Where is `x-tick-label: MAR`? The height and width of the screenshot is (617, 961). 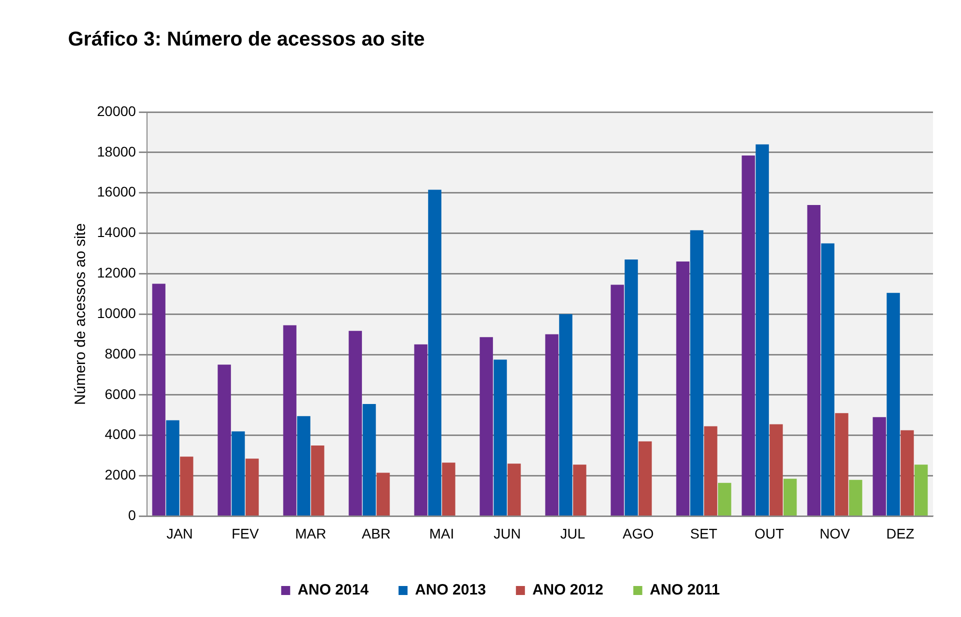 x-tick-label: MAR is located at coordinates (310, 533).